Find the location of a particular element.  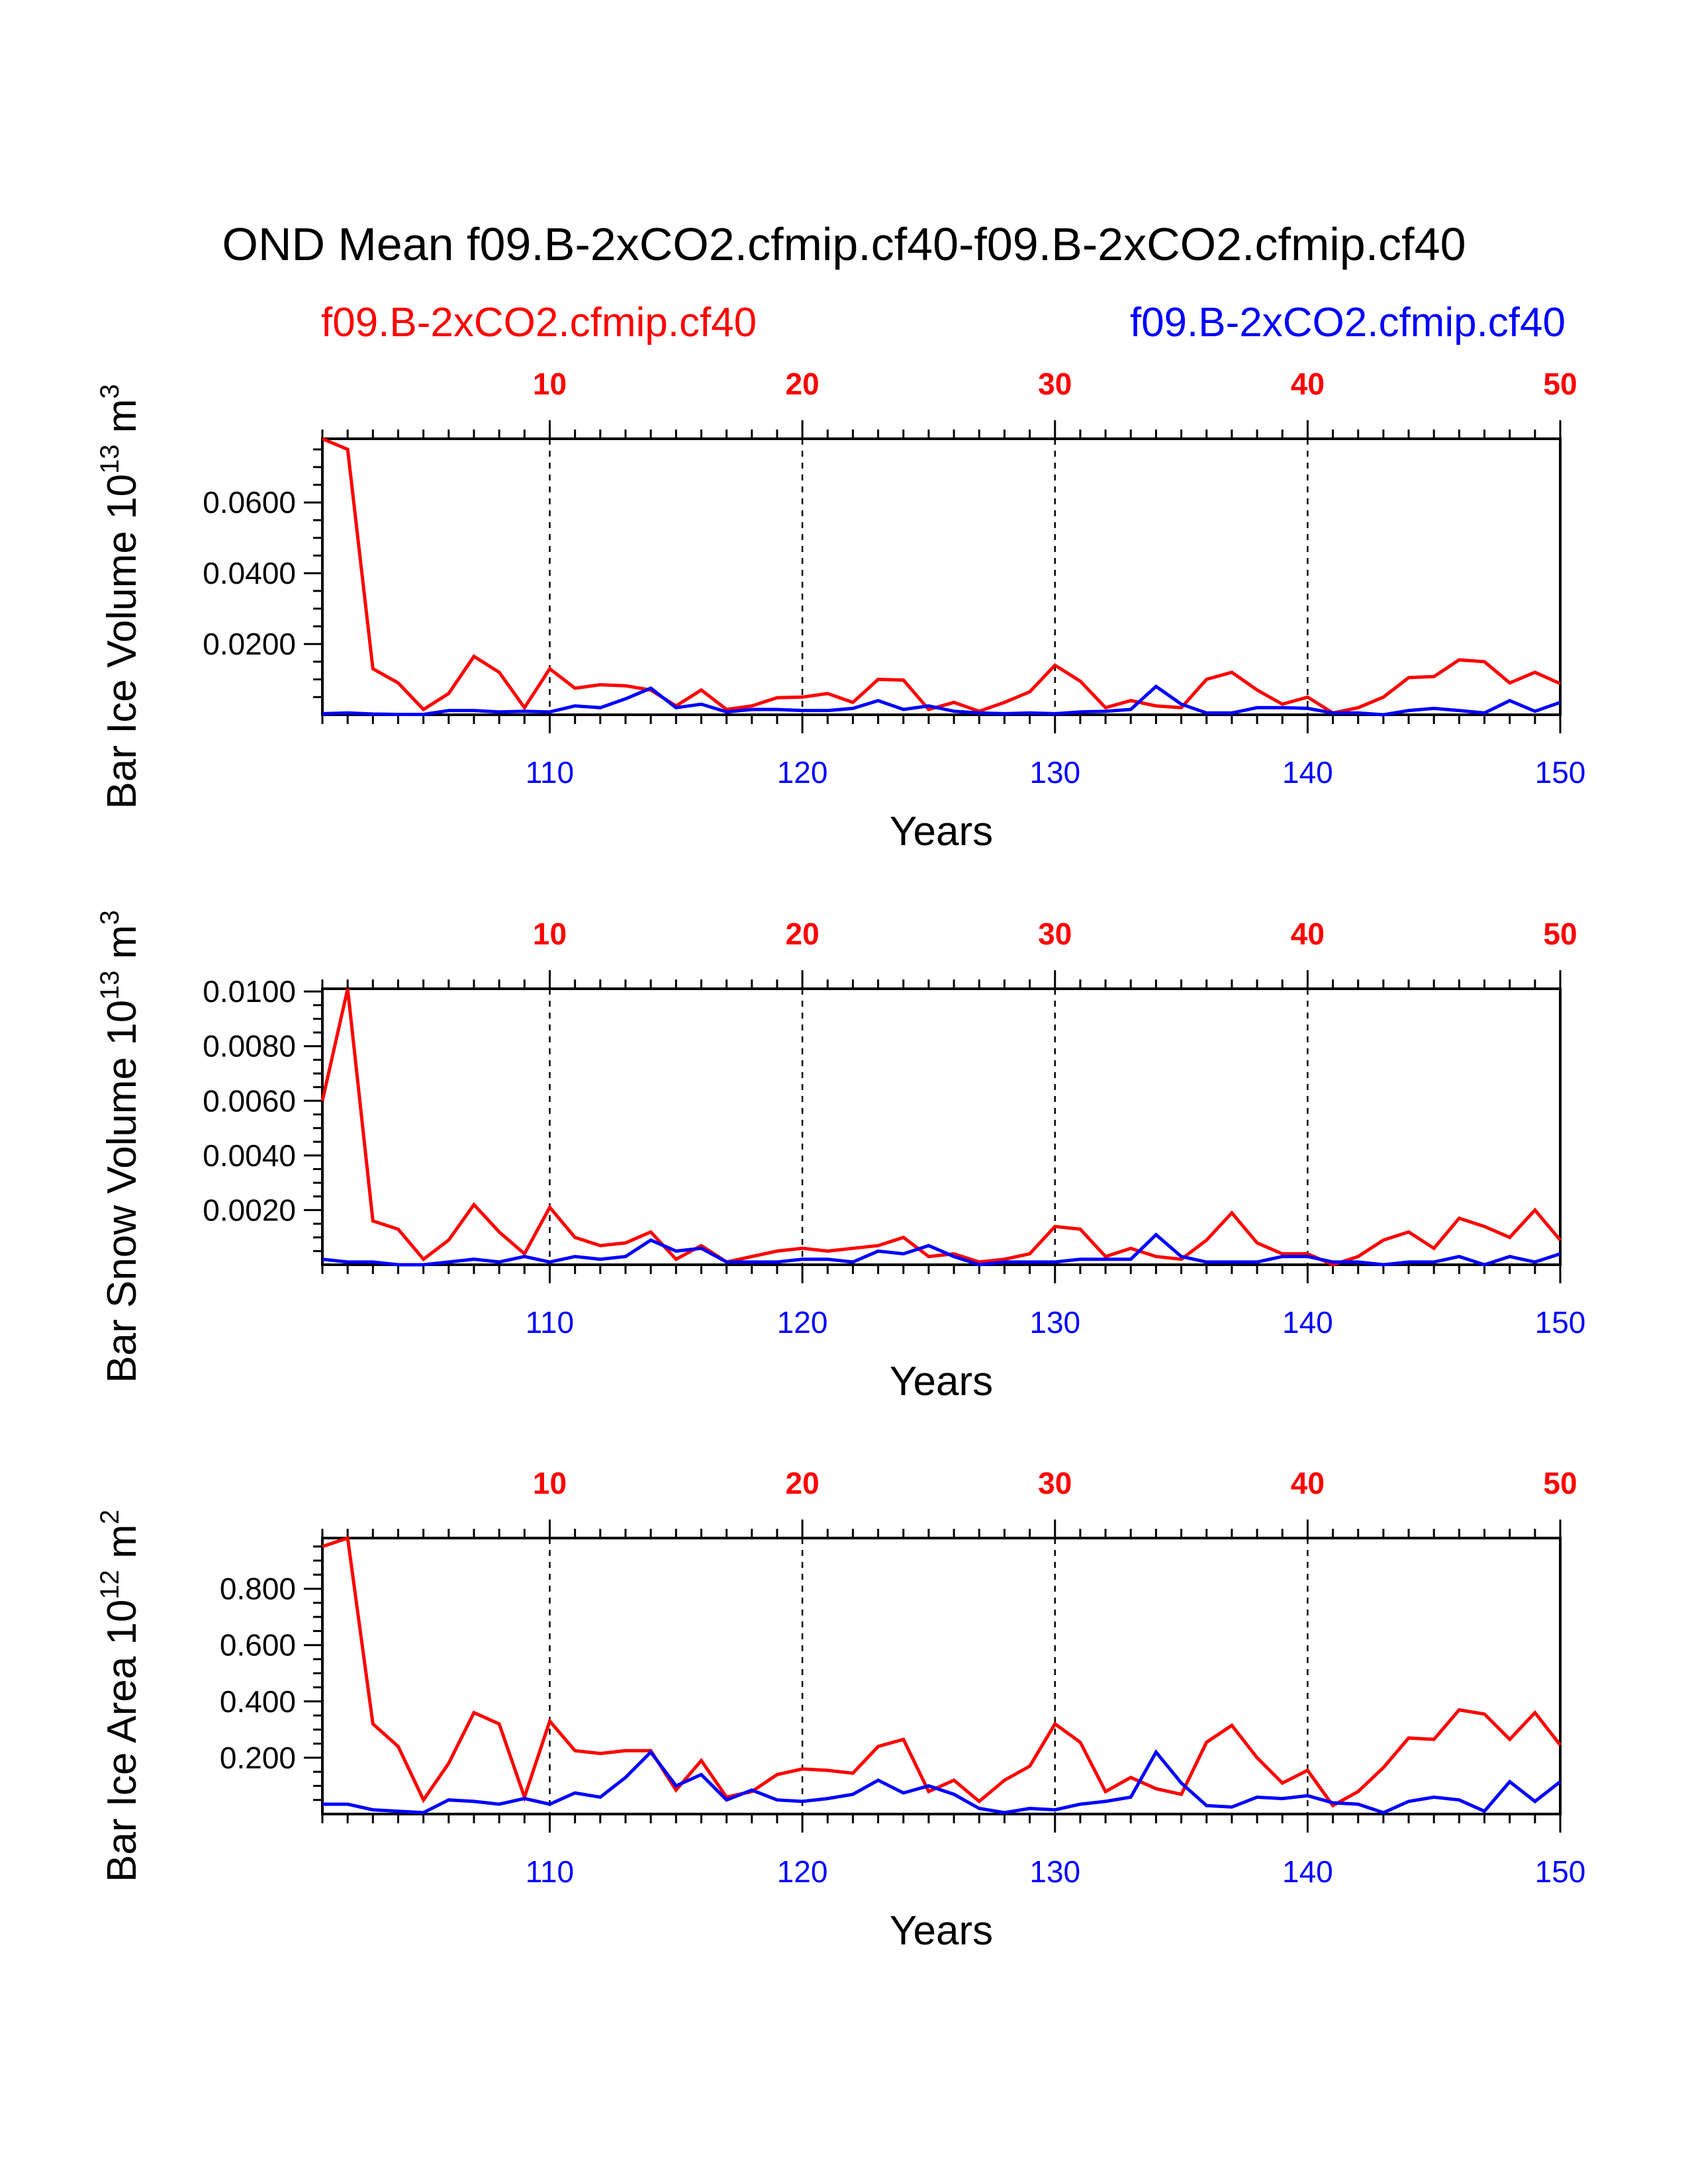

y-tick-label: 0.0080 is located at coordinates (249, 1046).